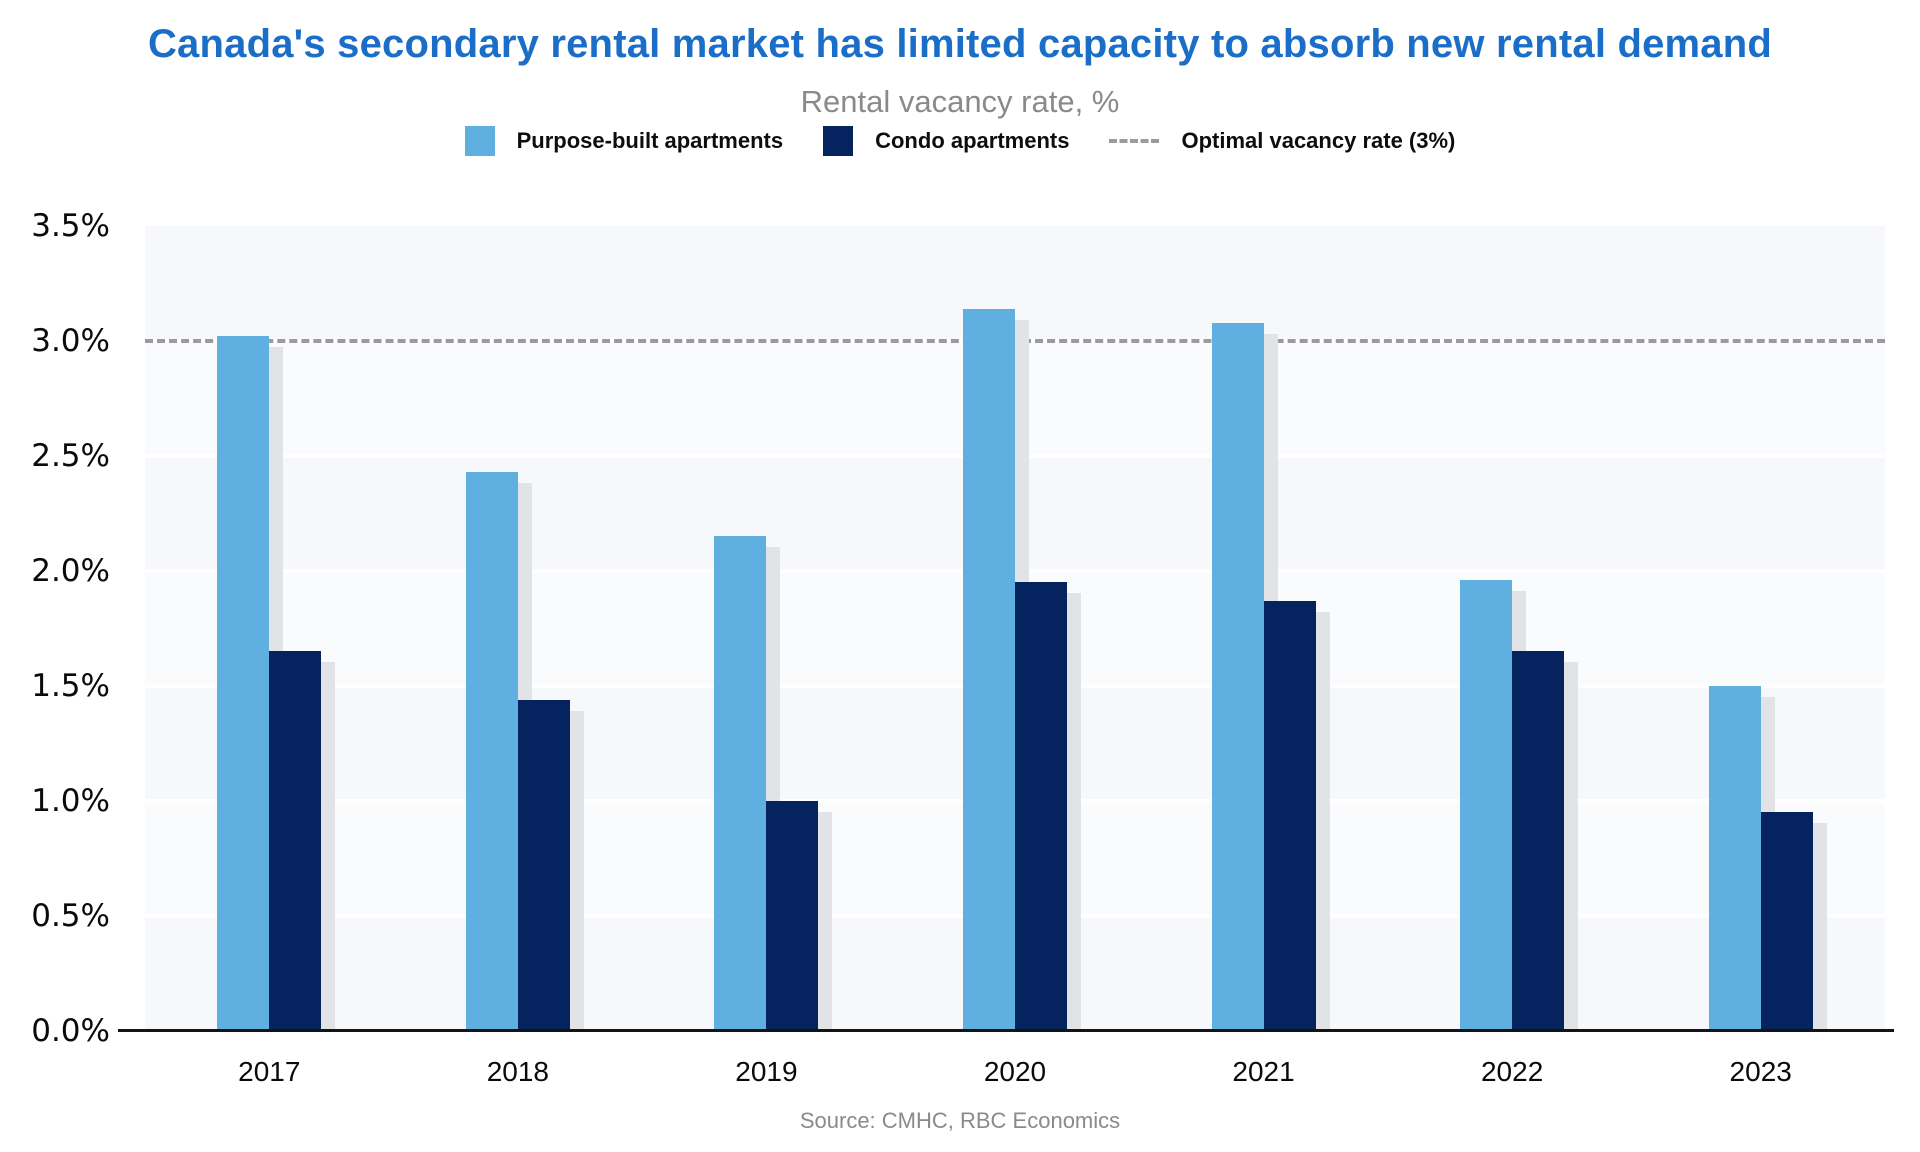 The height and width of the screenshot is (1152, 1920). I want to click on bar-condo-2017, so click(295, 841).